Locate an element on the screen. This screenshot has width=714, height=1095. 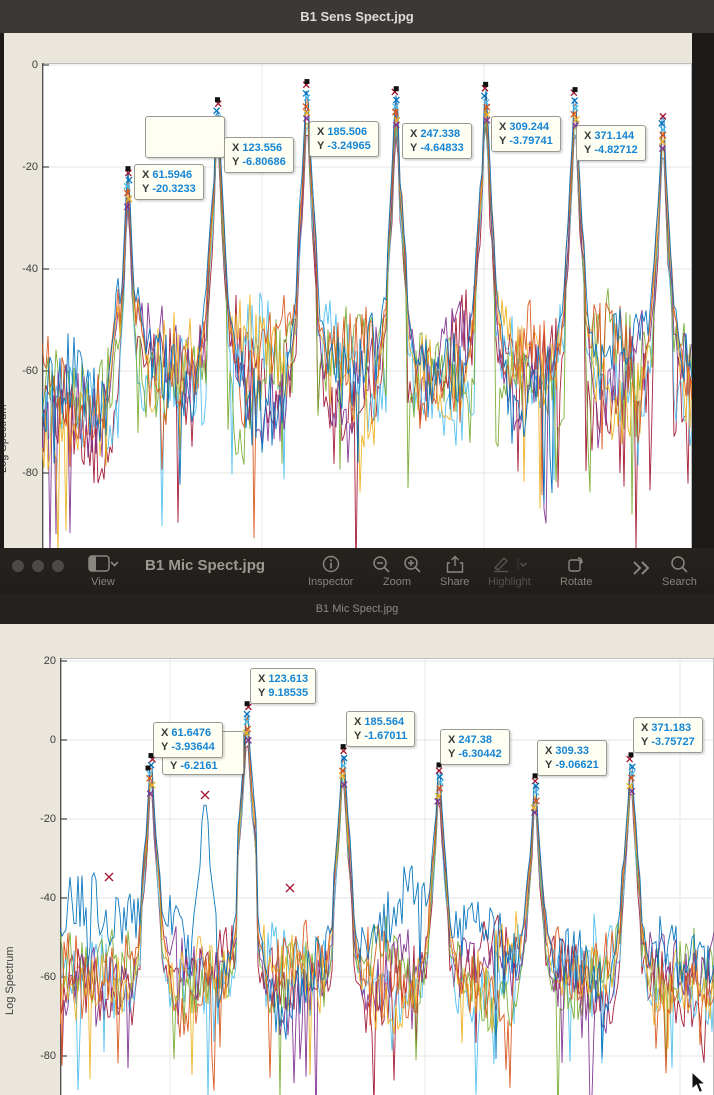
zoom-buttons: Zoom is located at coordinates (397, 571).